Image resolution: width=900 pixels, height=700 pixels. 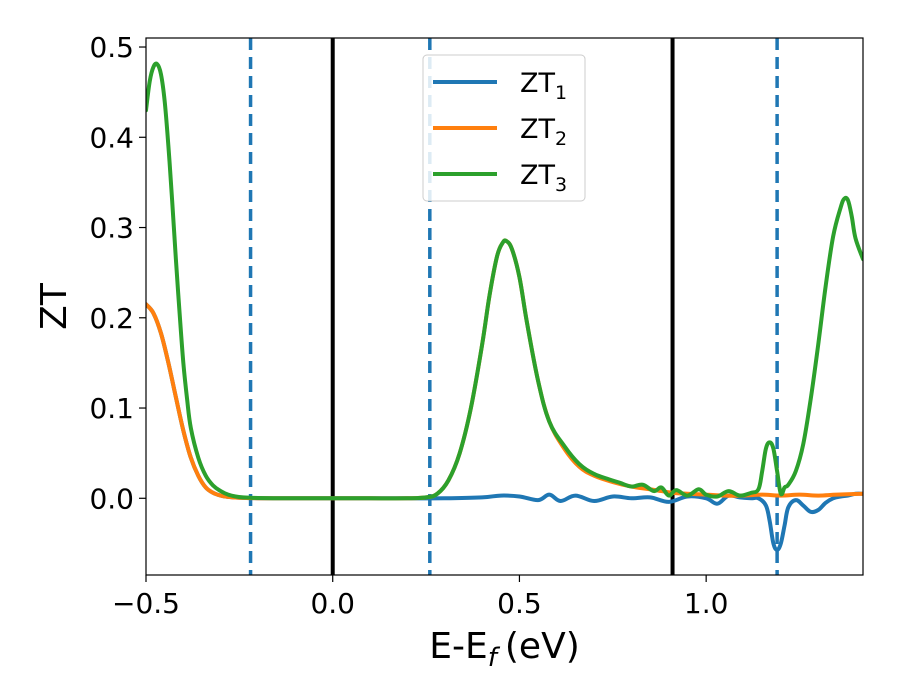 What do you see at coordinates (494, 658) in the screenshot?
I see `x-axis-label-subscript: f` at bounding box center [494, 658].